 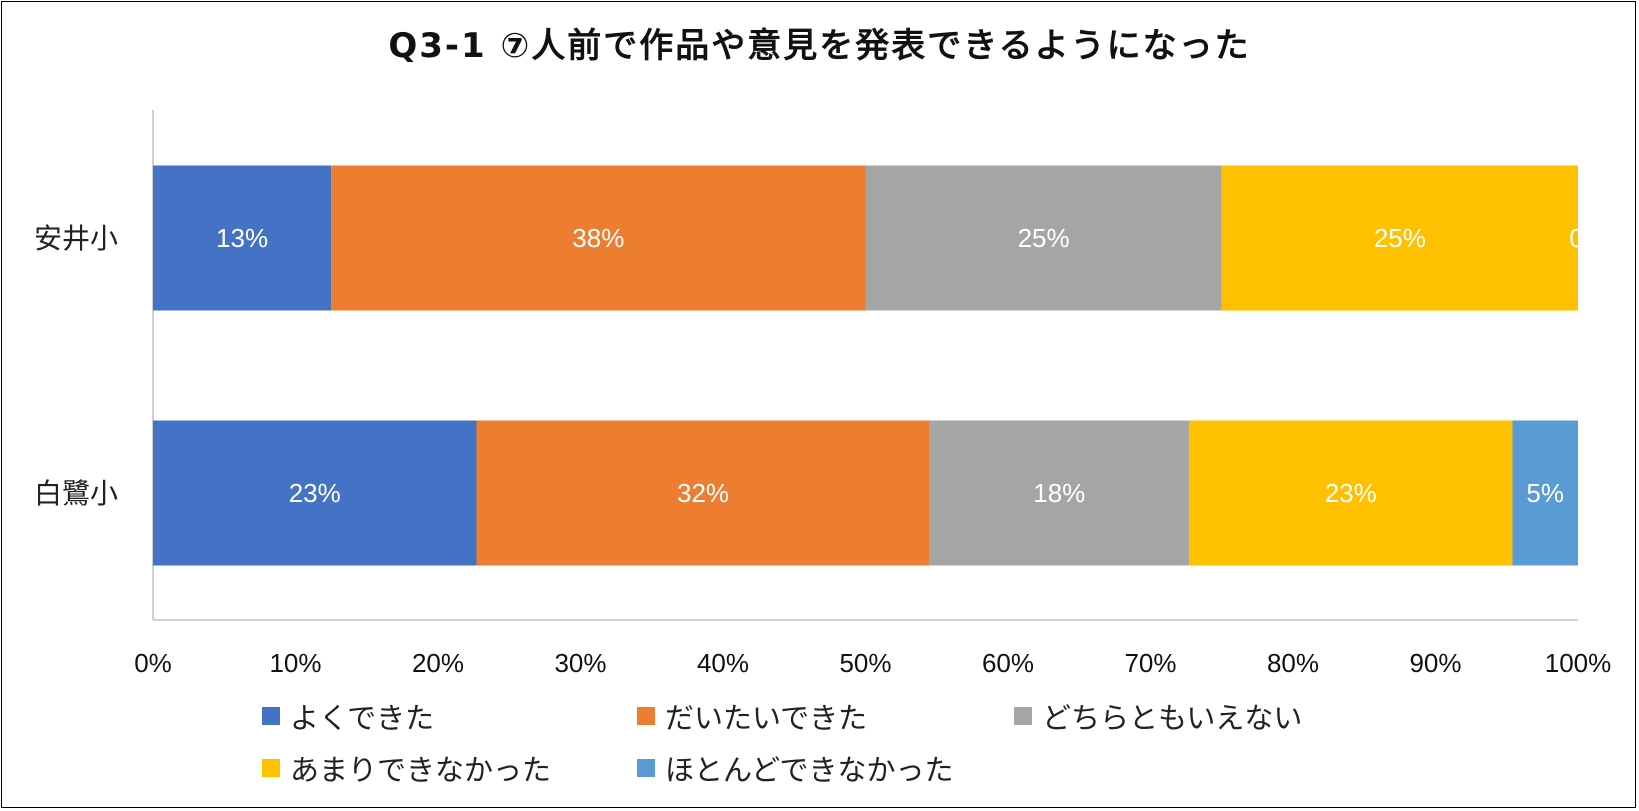 I want to click on x-tick-label: 90%, so click(x=1435, y=663).